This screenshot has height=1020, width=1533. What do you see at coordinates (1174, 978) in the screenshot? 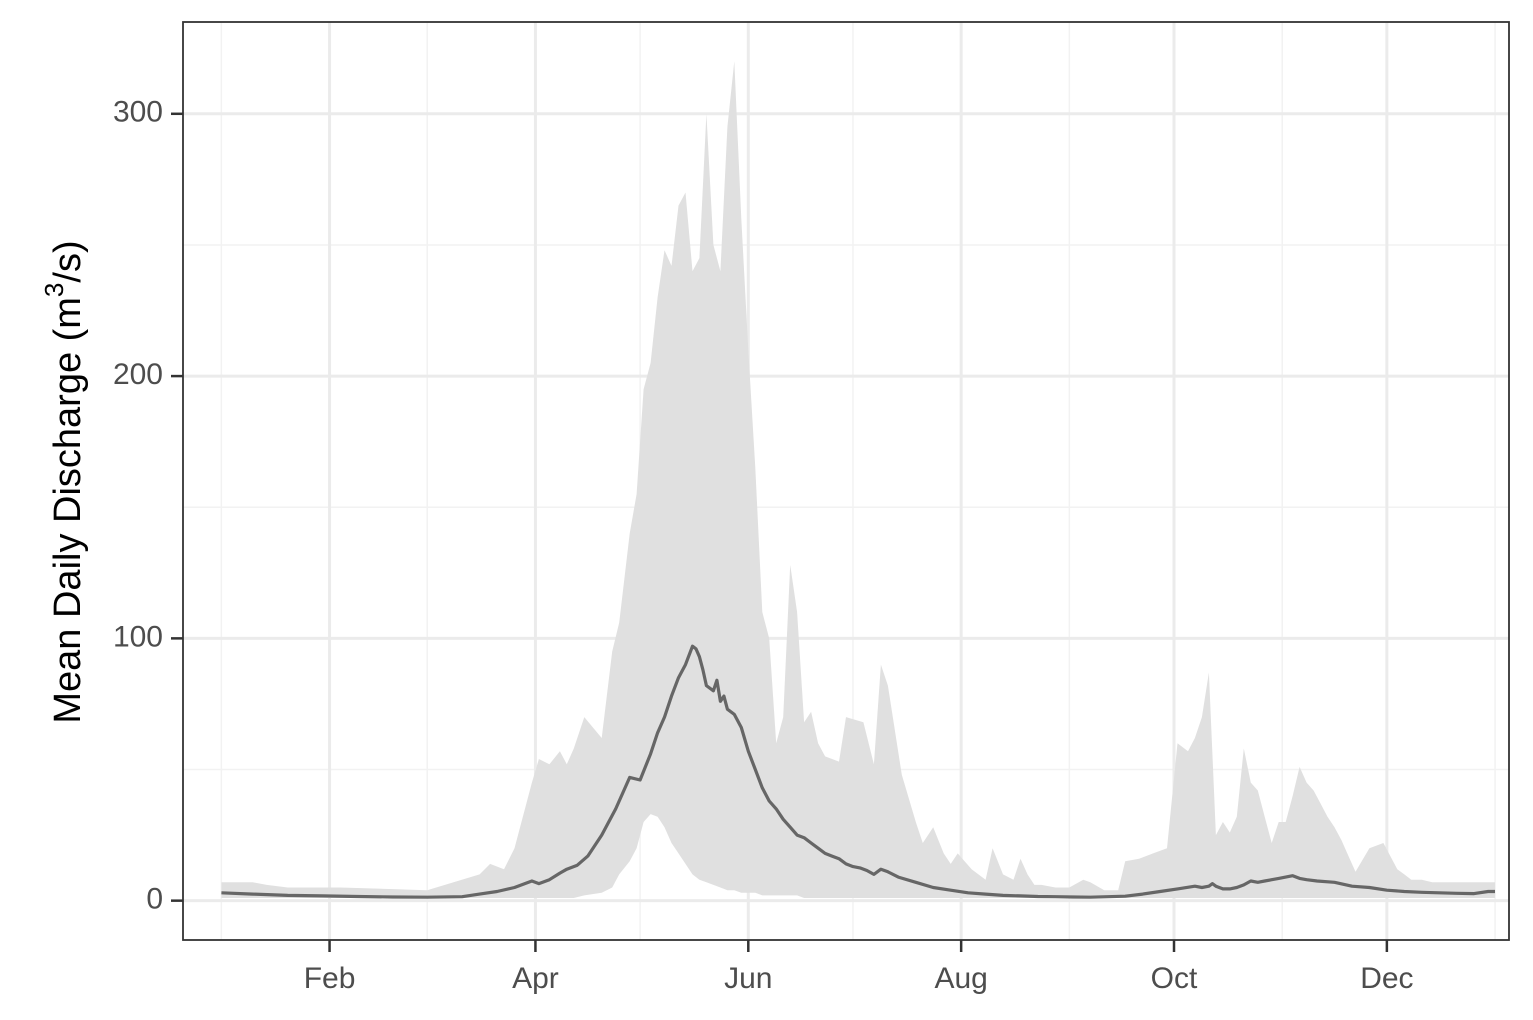
I see `x-tick-label: Oct` at bounding box center [1174, 978].